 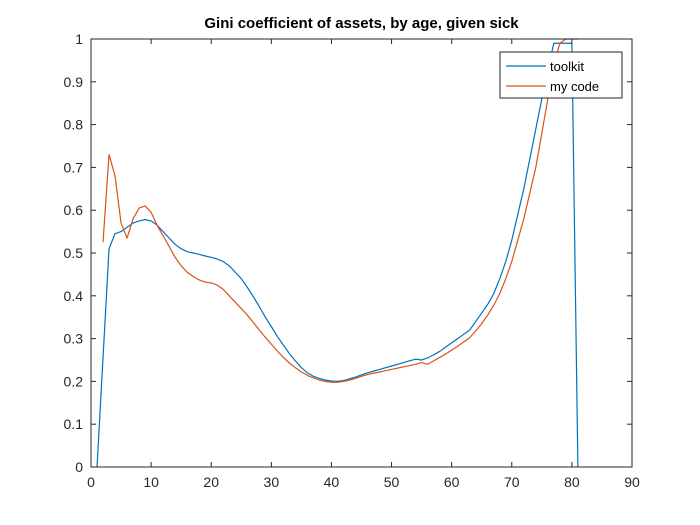 I want to click on x-tick-label: 20, so click(x=211, y=482).